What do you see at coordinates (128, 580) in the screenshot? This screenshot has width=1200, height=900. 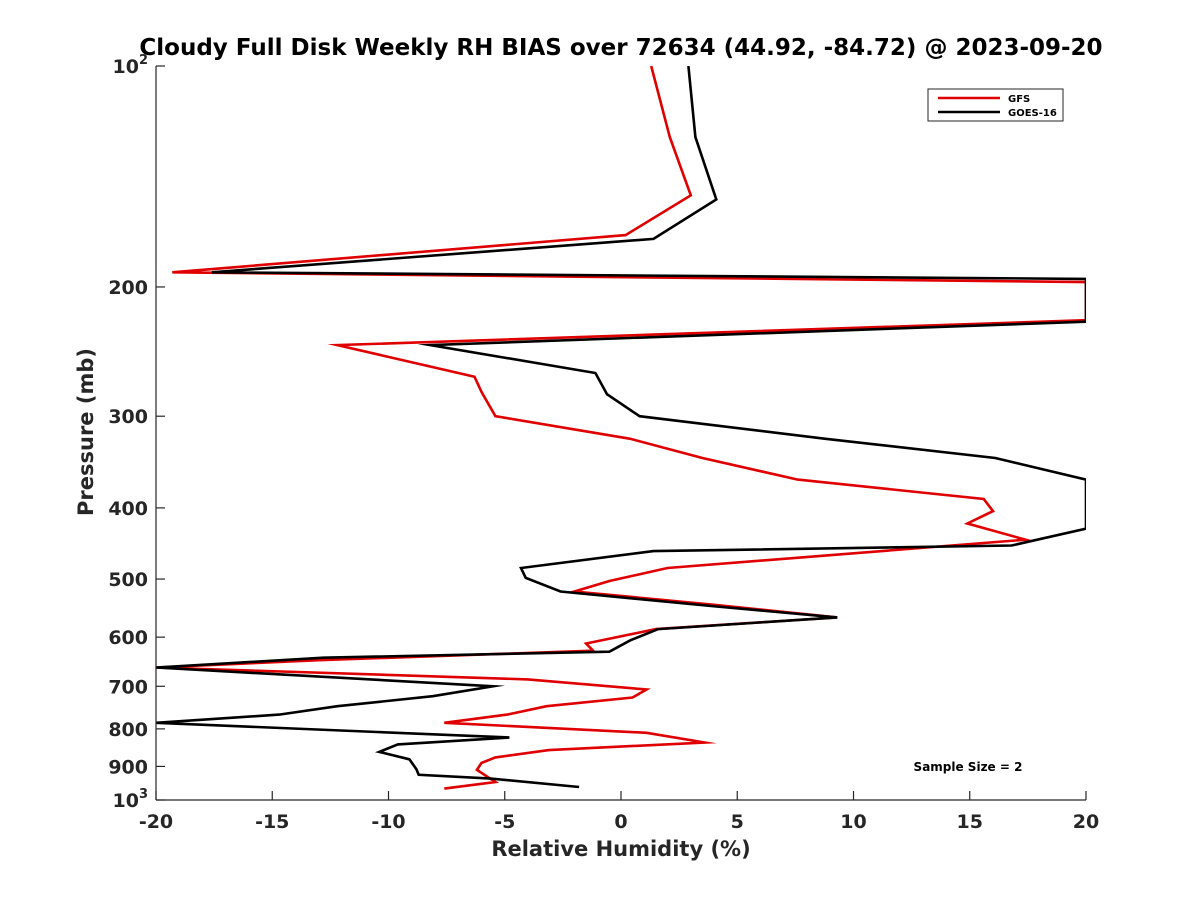 I see `y-tick-label: 500` at bounding box center [128, 580].